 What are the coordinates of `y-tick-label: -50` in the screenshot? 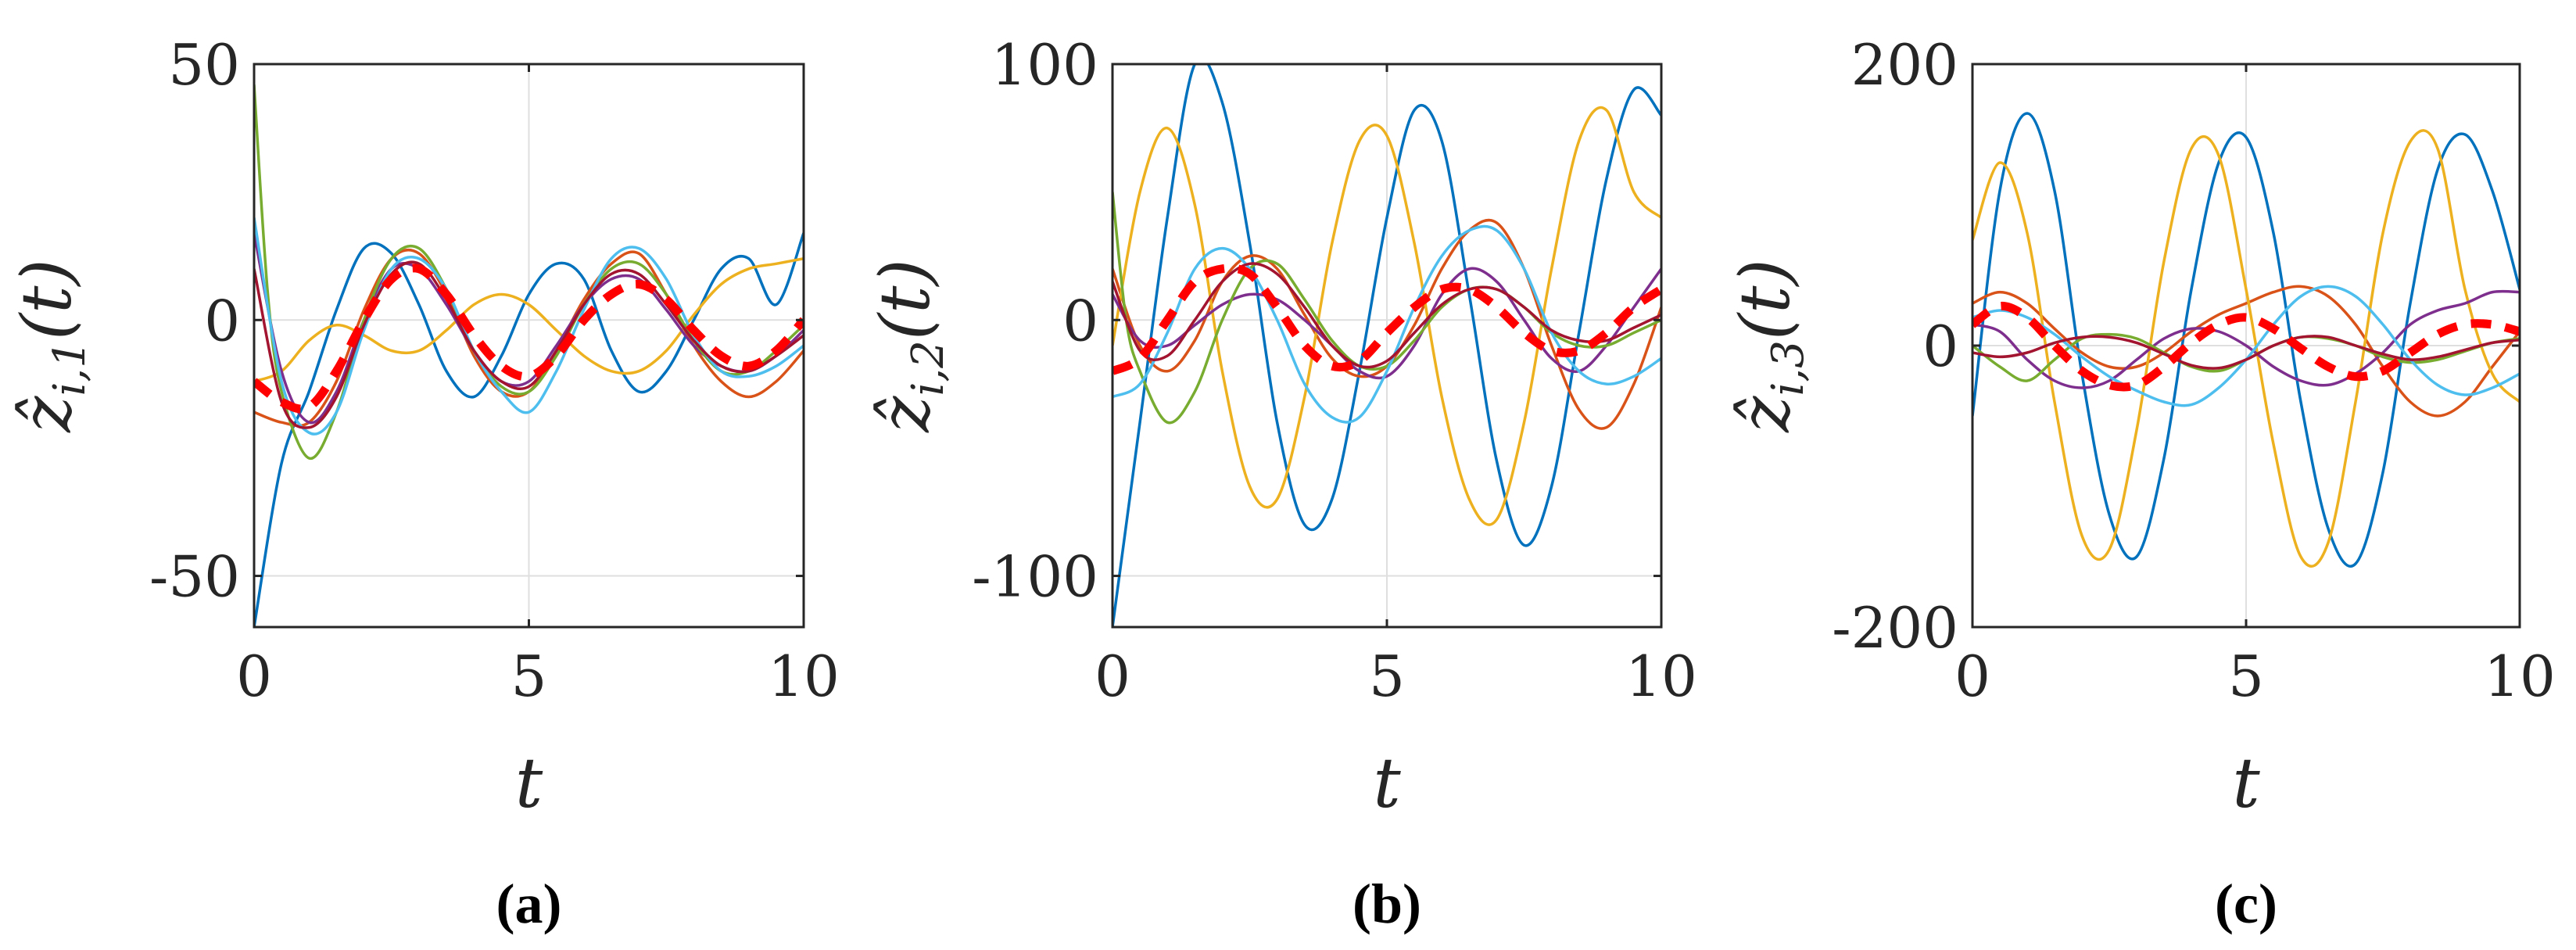 It's located at (194, 577).